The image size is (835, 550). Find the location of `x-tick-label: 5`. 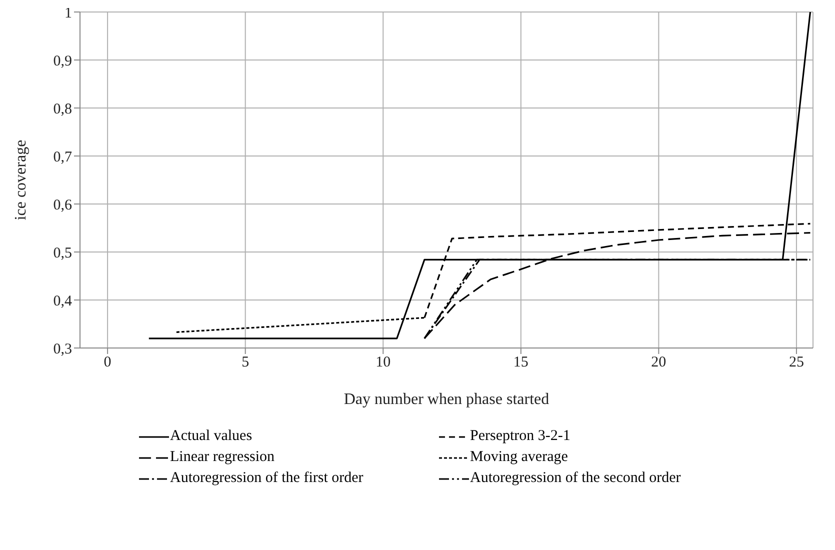

x-tick-label: 5 is located at coordinates (246, 362).